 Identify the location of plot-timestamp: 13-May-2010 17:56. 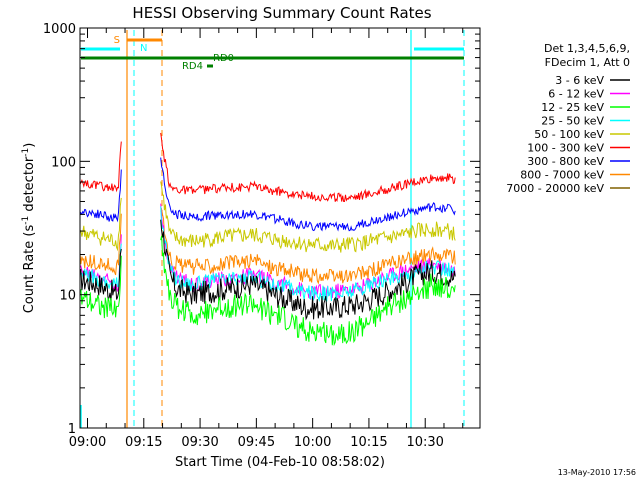
(597, 472).